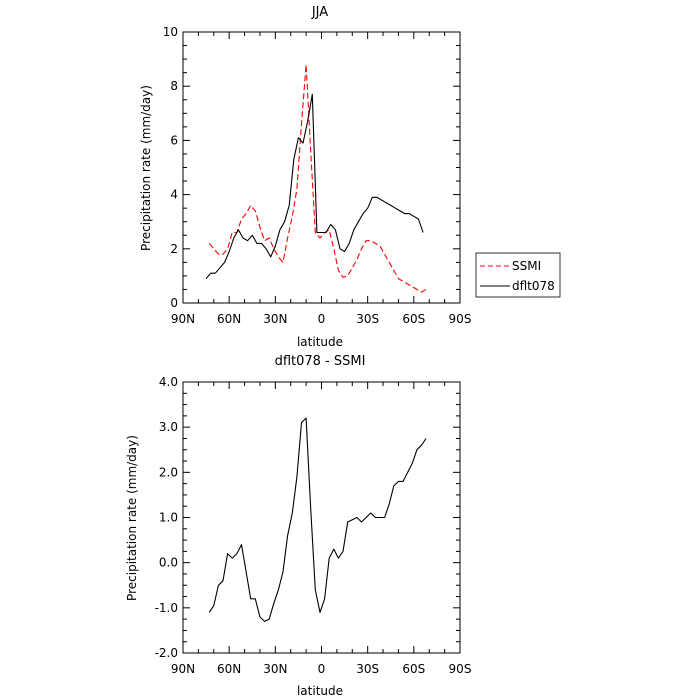  Describe the element at coordinates (183, 319) in the screenshot. I see `top-xtick-label: 90N` at that location.